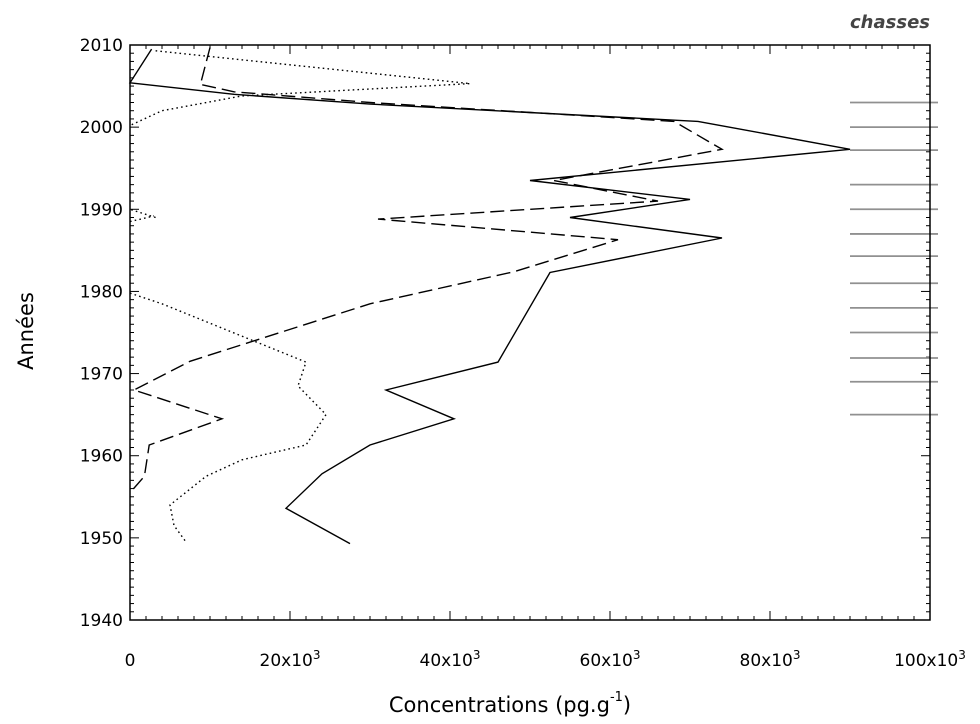 The image size is (980, 724). Describe the element at coordinates (890, 22) in the screenshot. I see `corner-label: chasses` at that location.